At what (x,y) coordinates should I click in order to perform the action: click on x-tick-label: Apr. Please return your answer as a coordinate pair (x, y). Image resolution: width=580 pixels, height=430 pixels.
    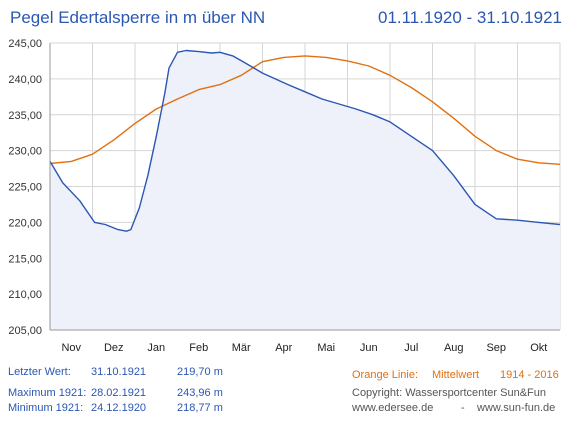
    Looking at the image, I should click on (283, 348).